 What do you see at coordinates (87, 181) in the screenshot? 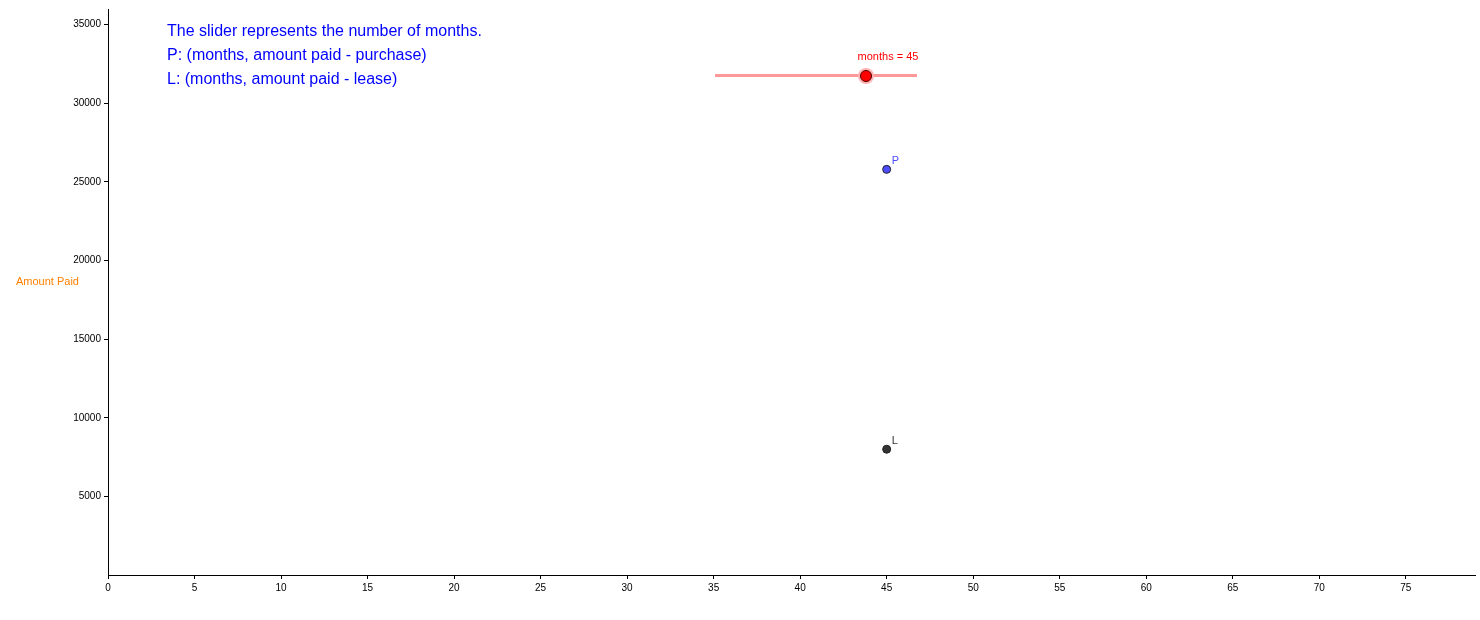
I see `y-tick-label: 25000` at bounding box center [87, 181].